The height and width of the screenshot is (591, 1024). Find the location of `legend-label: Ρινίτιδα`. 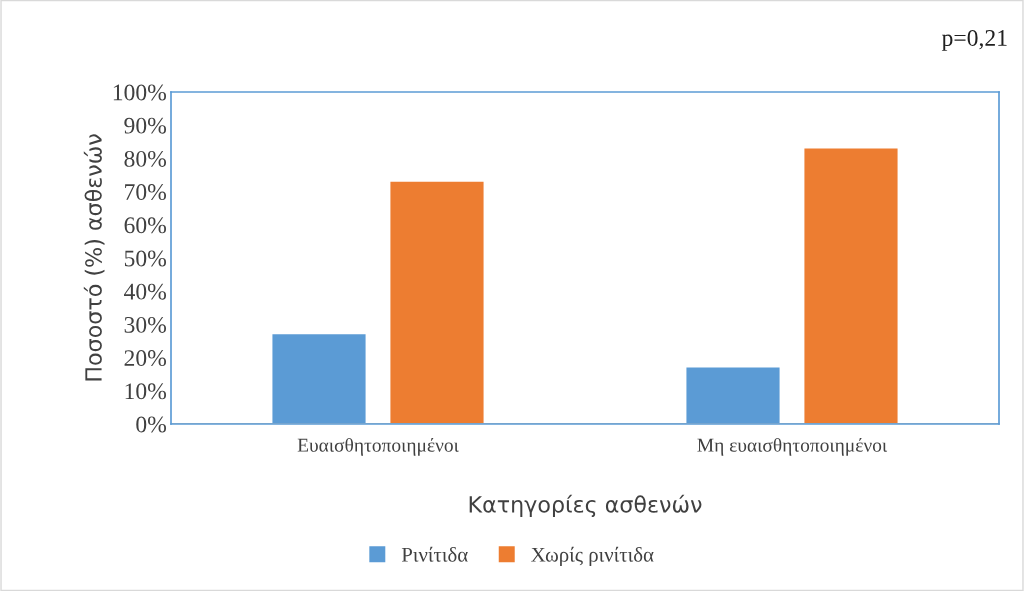

legend-label: Ρινίτιδα is located at coordinates (434, 554).